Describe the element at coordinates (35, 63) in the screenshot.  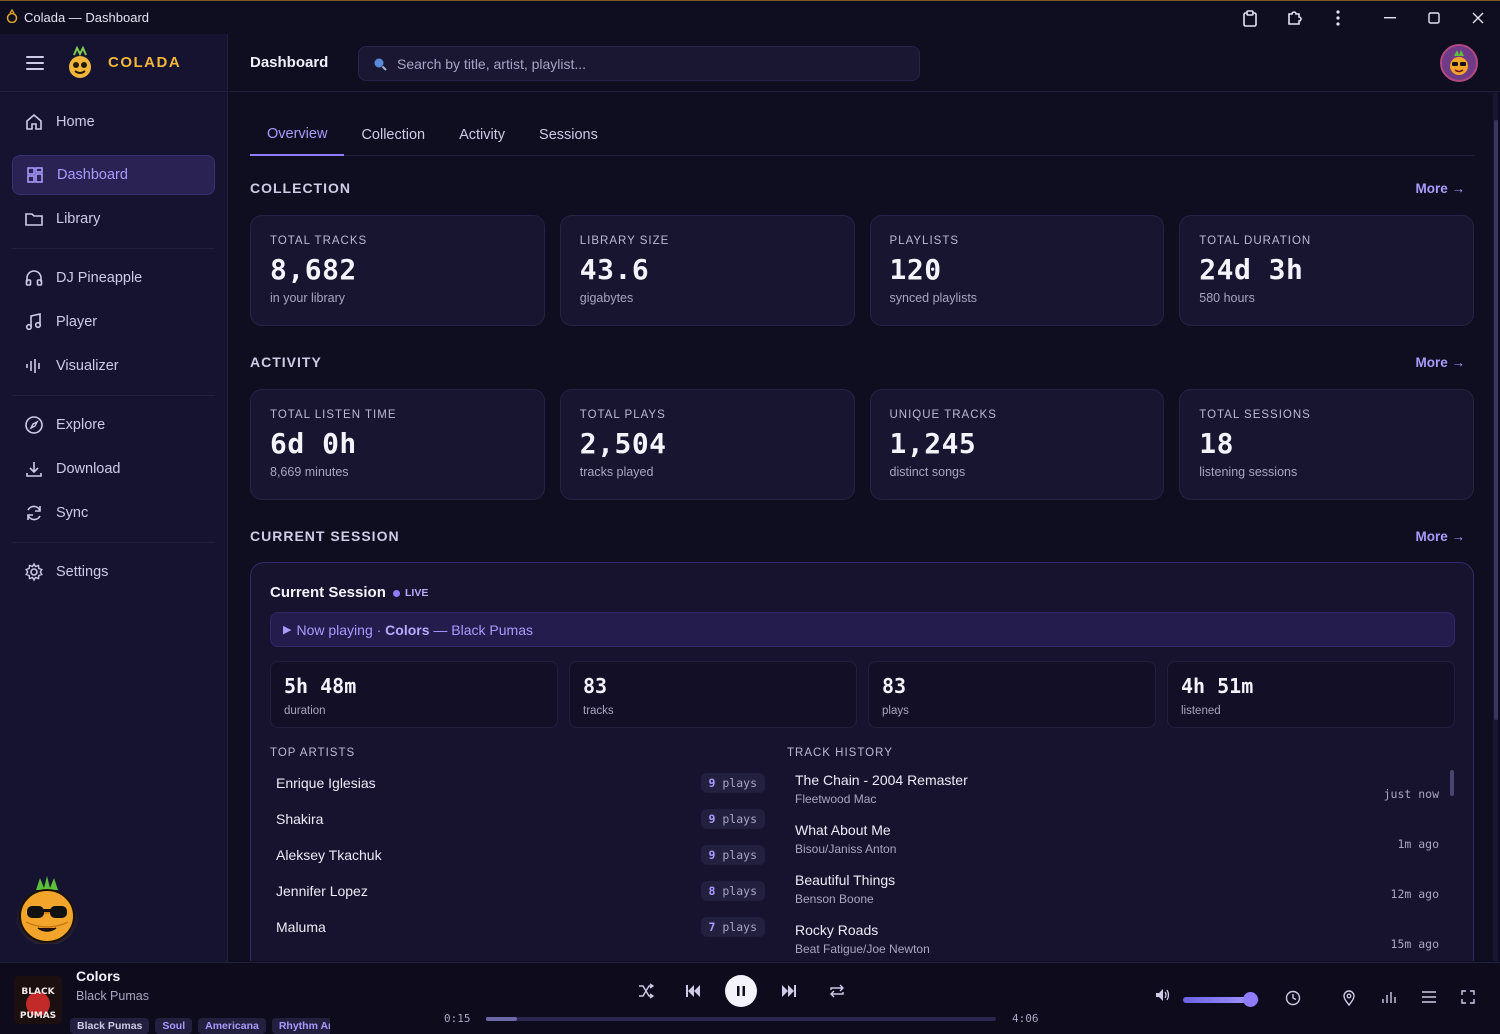
I see `hamburger-menu-icon` at that location.